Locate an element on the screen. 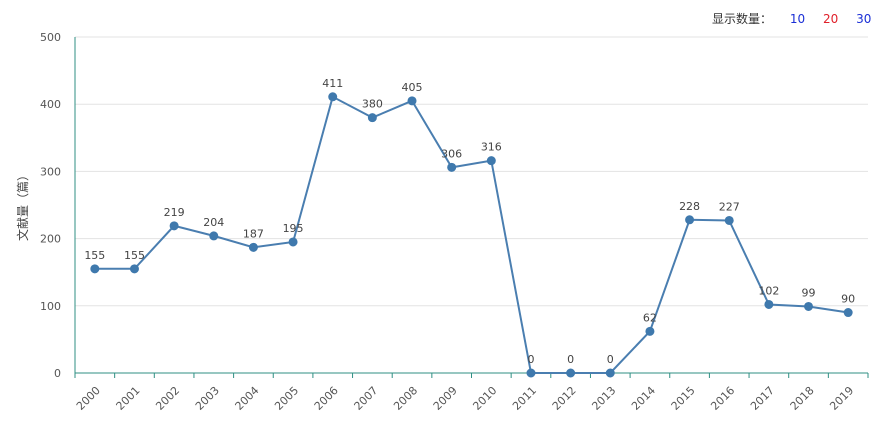 The height and width of the screenshot is (431, 887). data-label: 187 is located at coordinates (253, 233).